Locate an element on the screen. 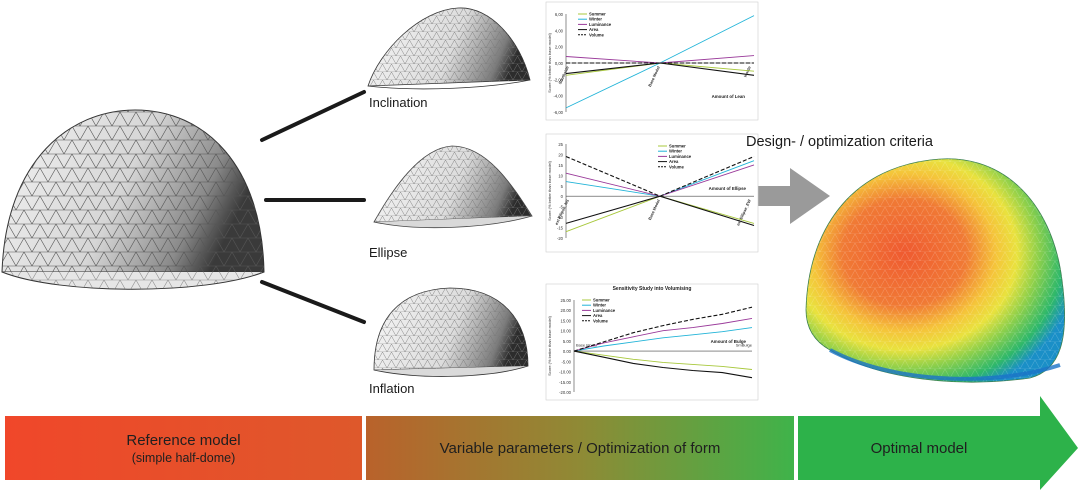  inflation-y-tick: -20.00 is located at coordinates (565, 392).